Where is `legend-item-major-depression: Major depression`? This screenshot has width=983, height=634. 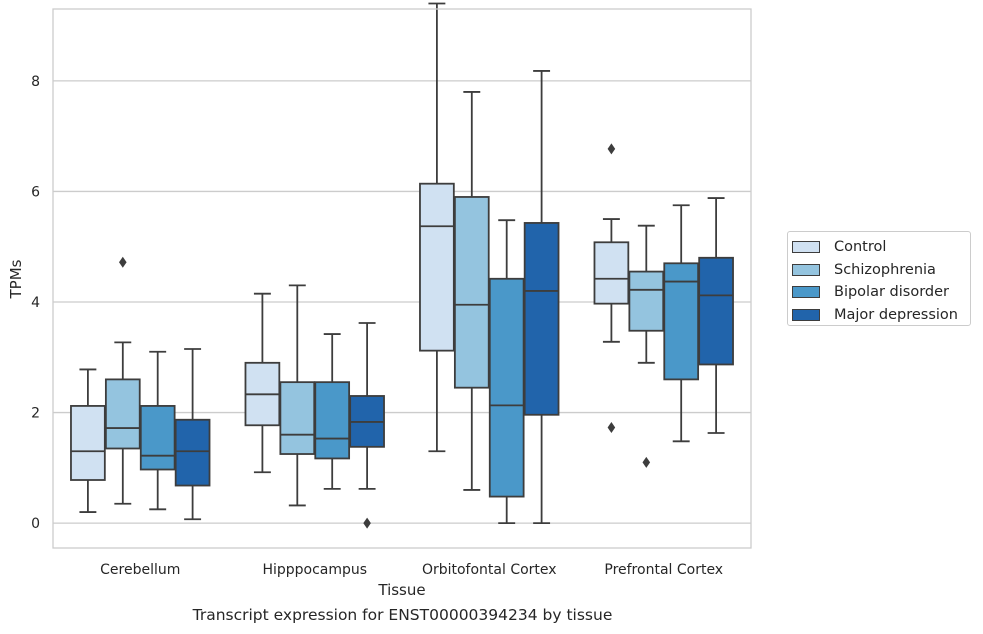
legend-item-major-depression: Major depression is located at coordinates (881, 315).